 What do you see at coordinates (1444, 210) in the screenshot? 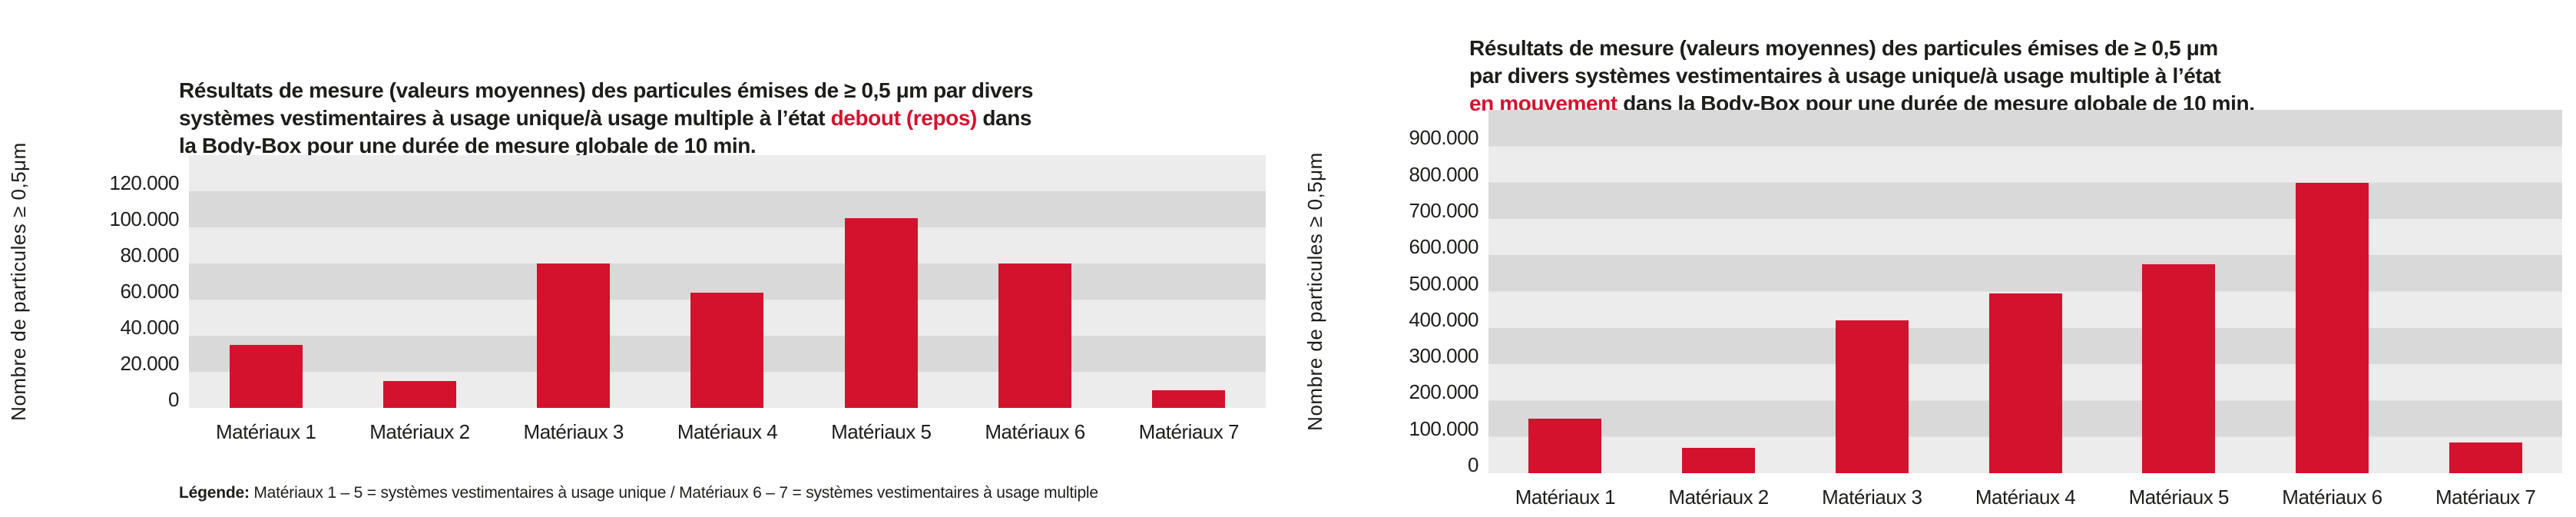
I see `y-tick-label: 700.000` at bounding box center [1444, 210].